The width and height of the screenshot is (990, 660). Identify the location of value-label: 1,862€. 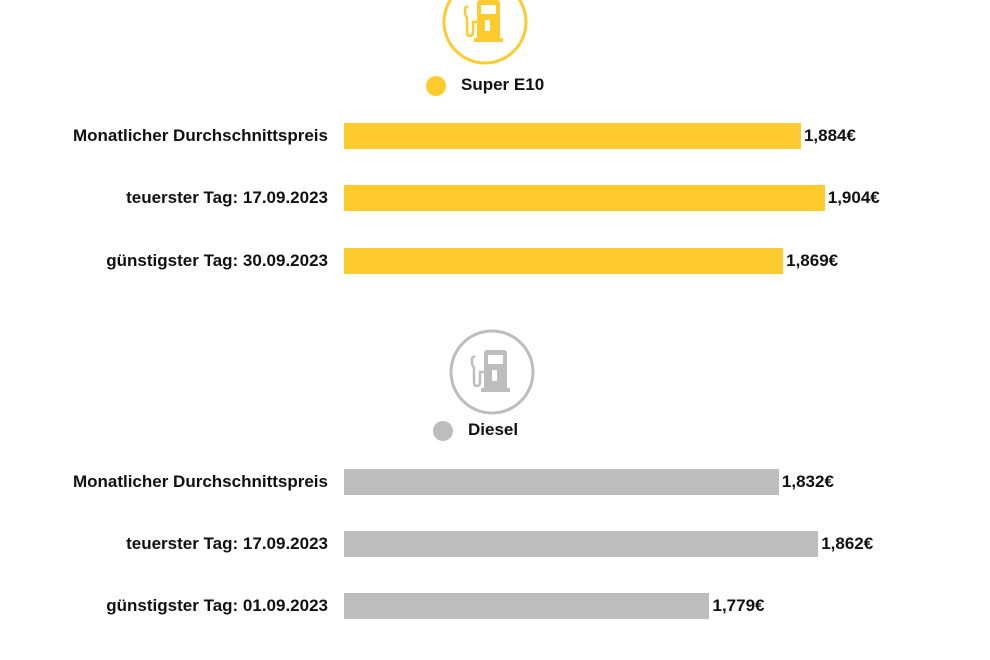
(847, 543).